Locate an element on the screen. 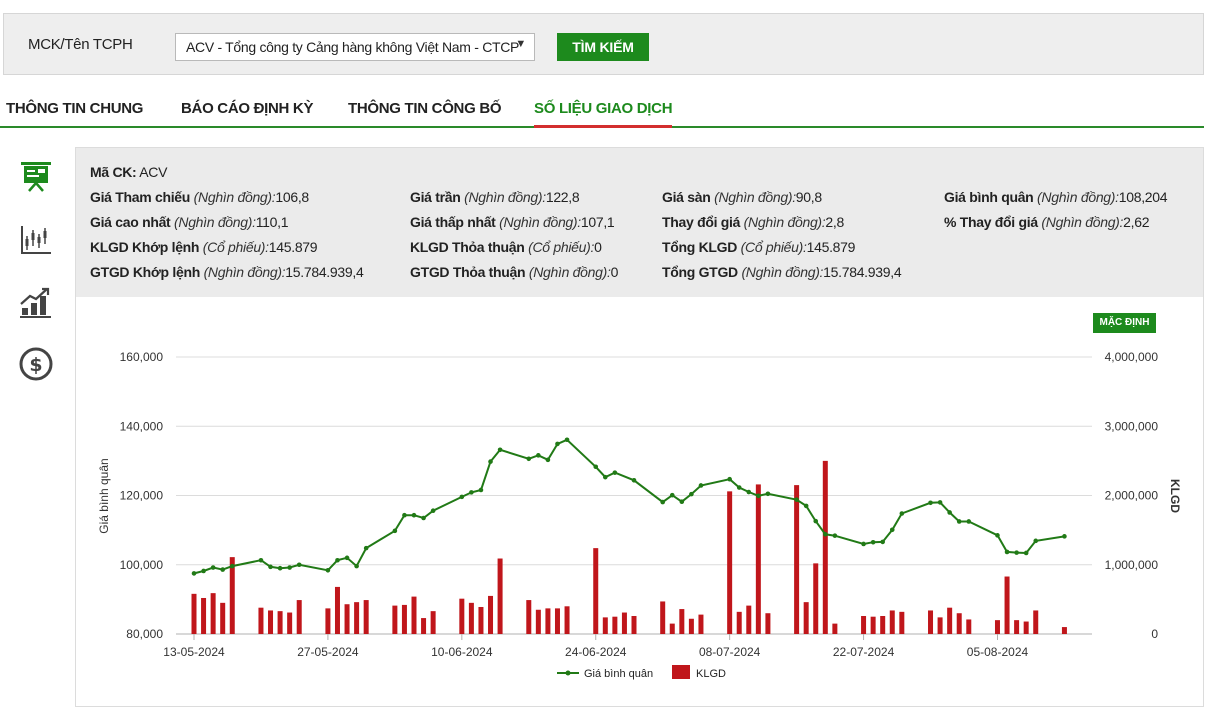 The image size is (1209, 709). chevron-down-icon: ▼ is located at coordinates (520, 44).